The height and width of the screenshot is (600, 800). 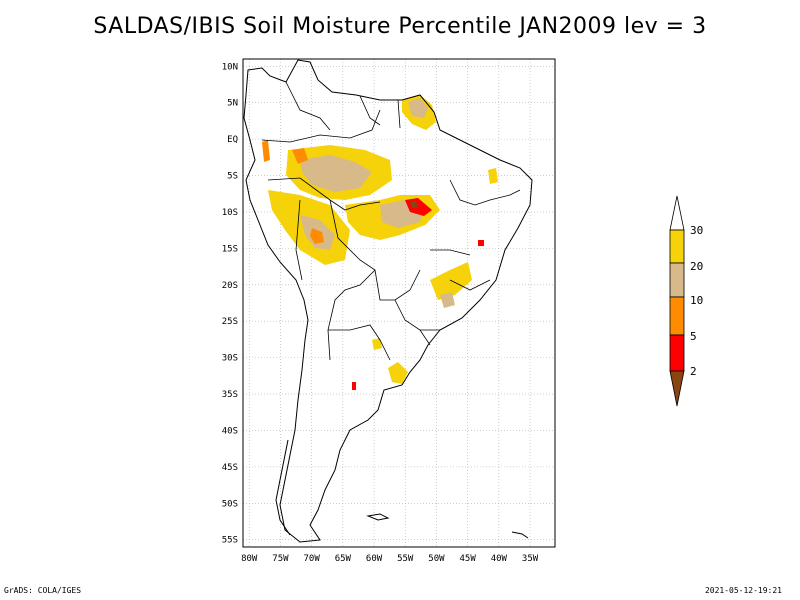 I want to click on legend-label-5: 5, so click(x=693, y=336).